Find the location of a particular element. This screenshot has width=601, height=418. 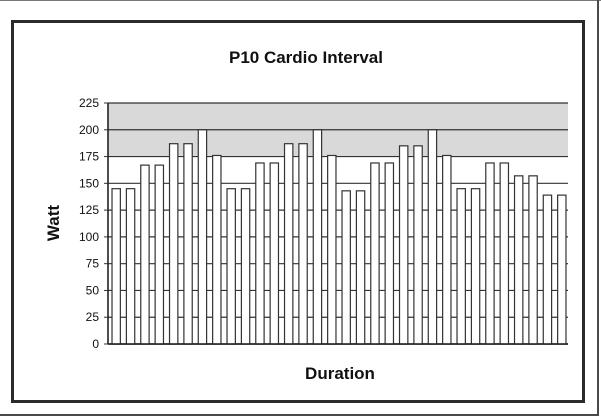

y-tick-label: 200 is located at coordinates (89, 130).